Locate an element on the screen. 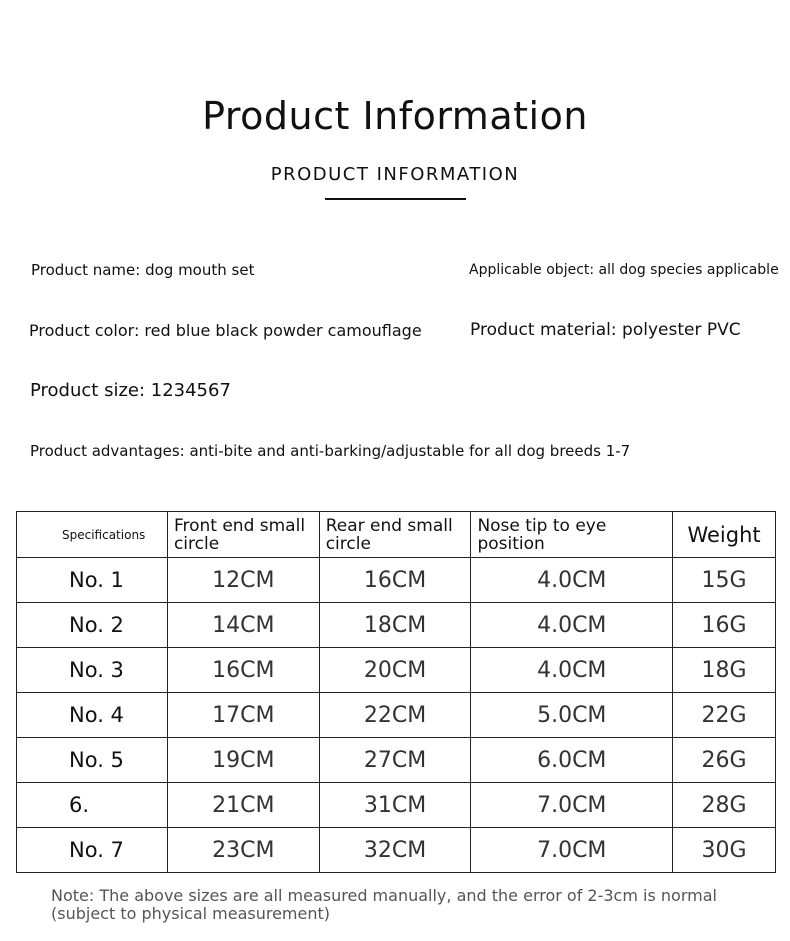 This screenshot has height=941, width=790. table-row: No. 4 17CM 22CM 5.0CM 22G is located at coordinates (396, 715).